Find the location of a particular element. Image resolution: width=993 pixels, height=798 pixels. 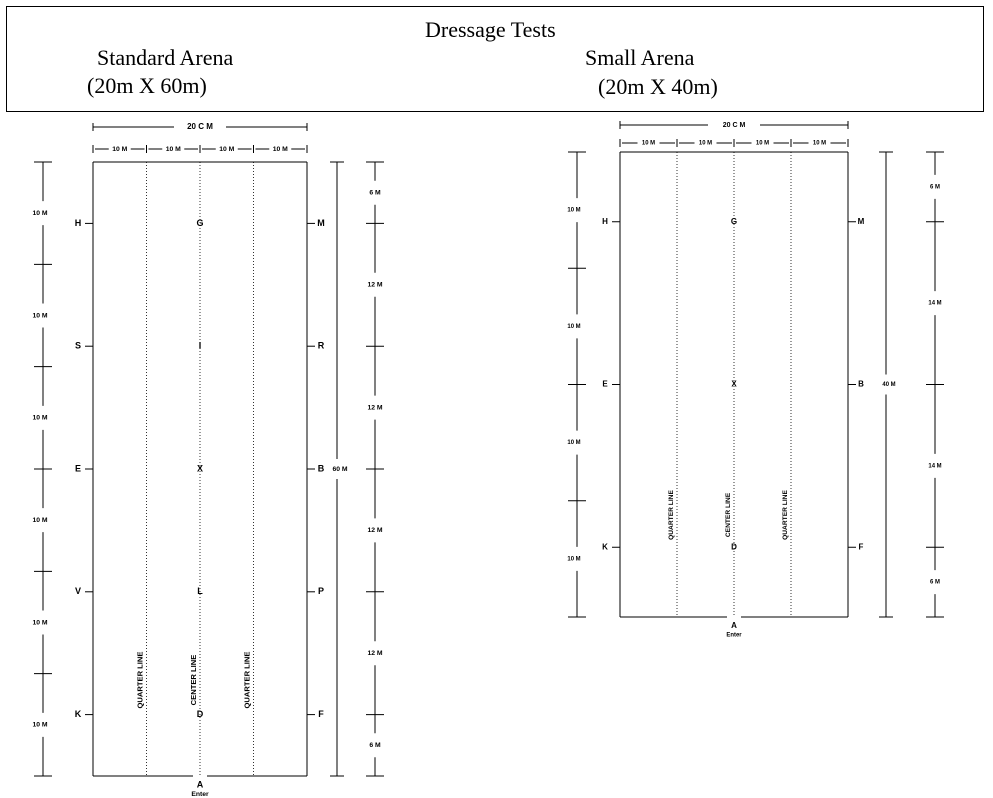

left-marker-letter: S is located at coordinates (78, 346).